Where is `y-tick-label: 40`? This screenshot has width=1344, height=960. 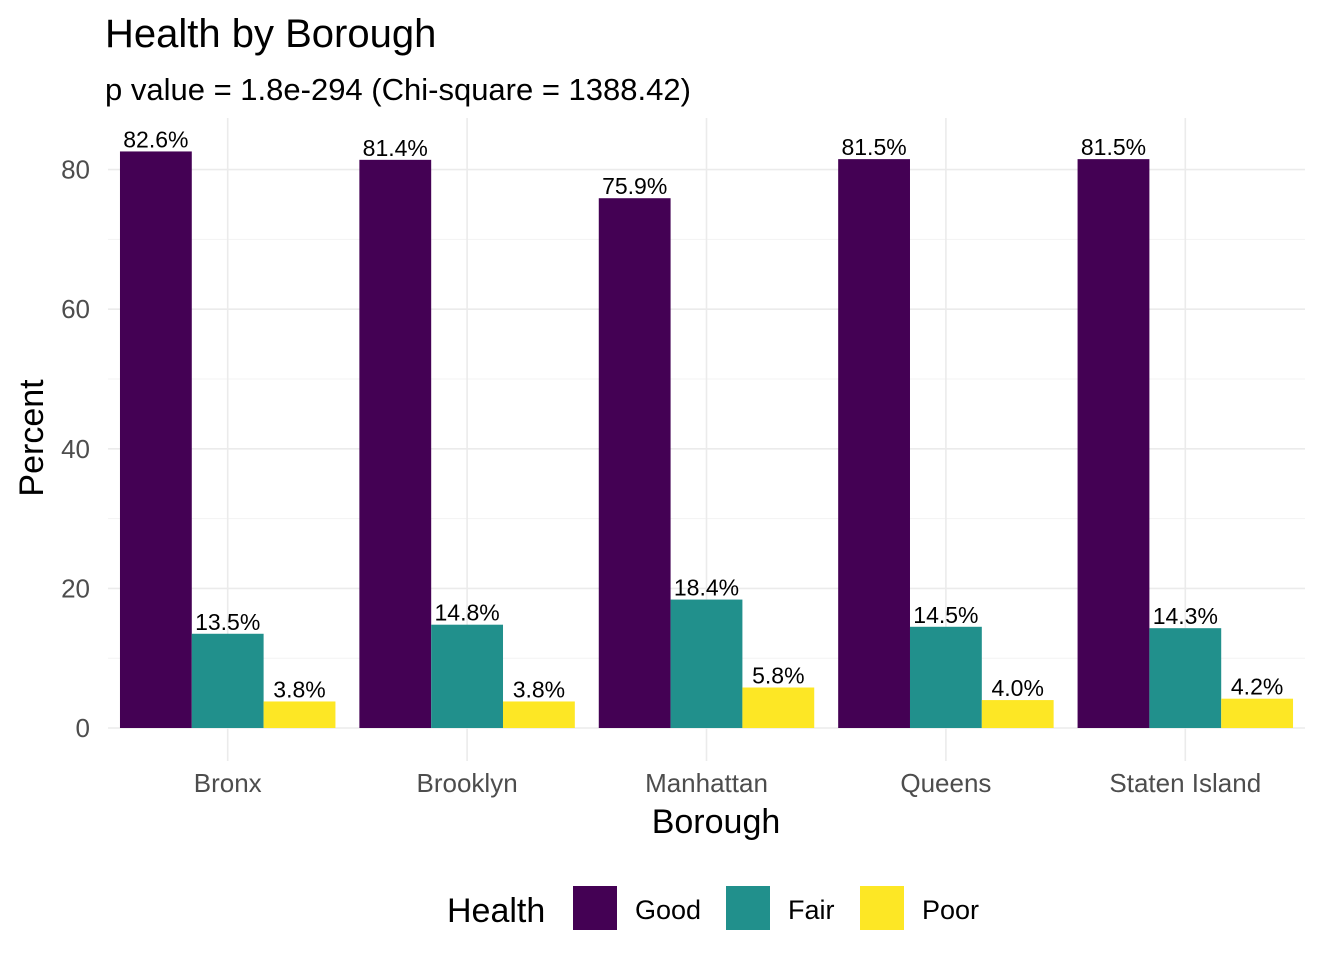 y-tick-label: 40 is located at coordinates (75, 449).